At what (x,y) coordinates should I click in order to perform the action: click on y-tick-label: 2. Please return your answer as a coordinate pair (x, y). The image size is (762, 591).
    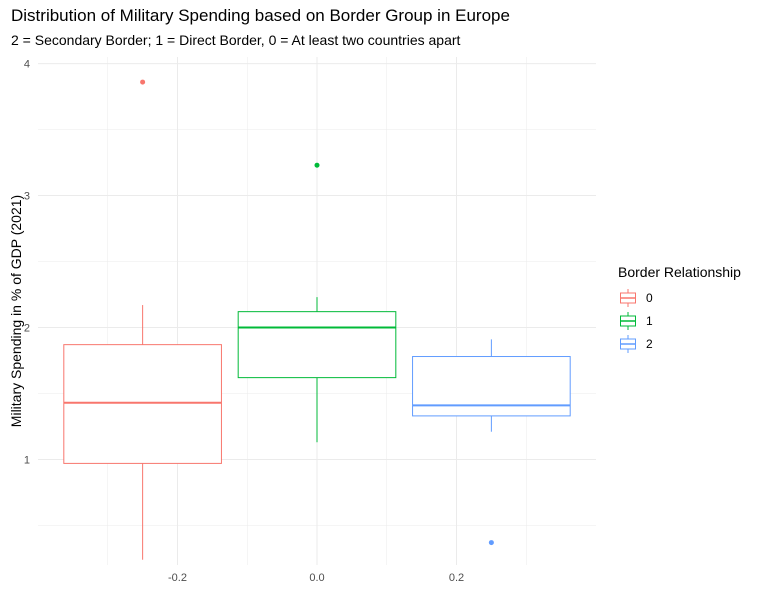
    Looking at the image, I should click on (27, 328).